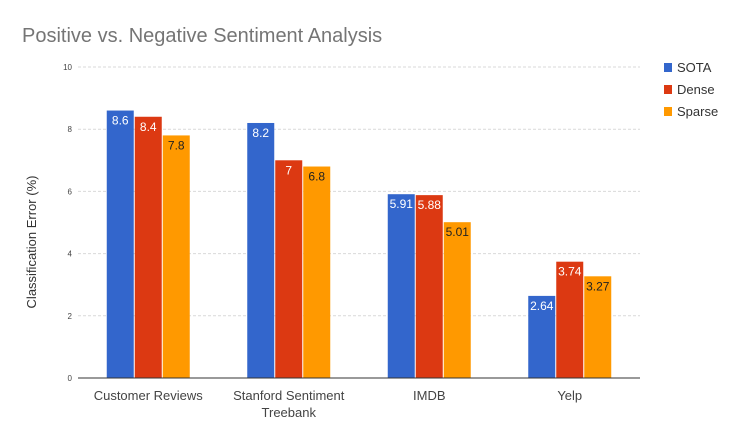  What do you see at coordinates (542, 306) in the screenshot?
I see `data-label: 2.64` at bounding box center [542, 306].